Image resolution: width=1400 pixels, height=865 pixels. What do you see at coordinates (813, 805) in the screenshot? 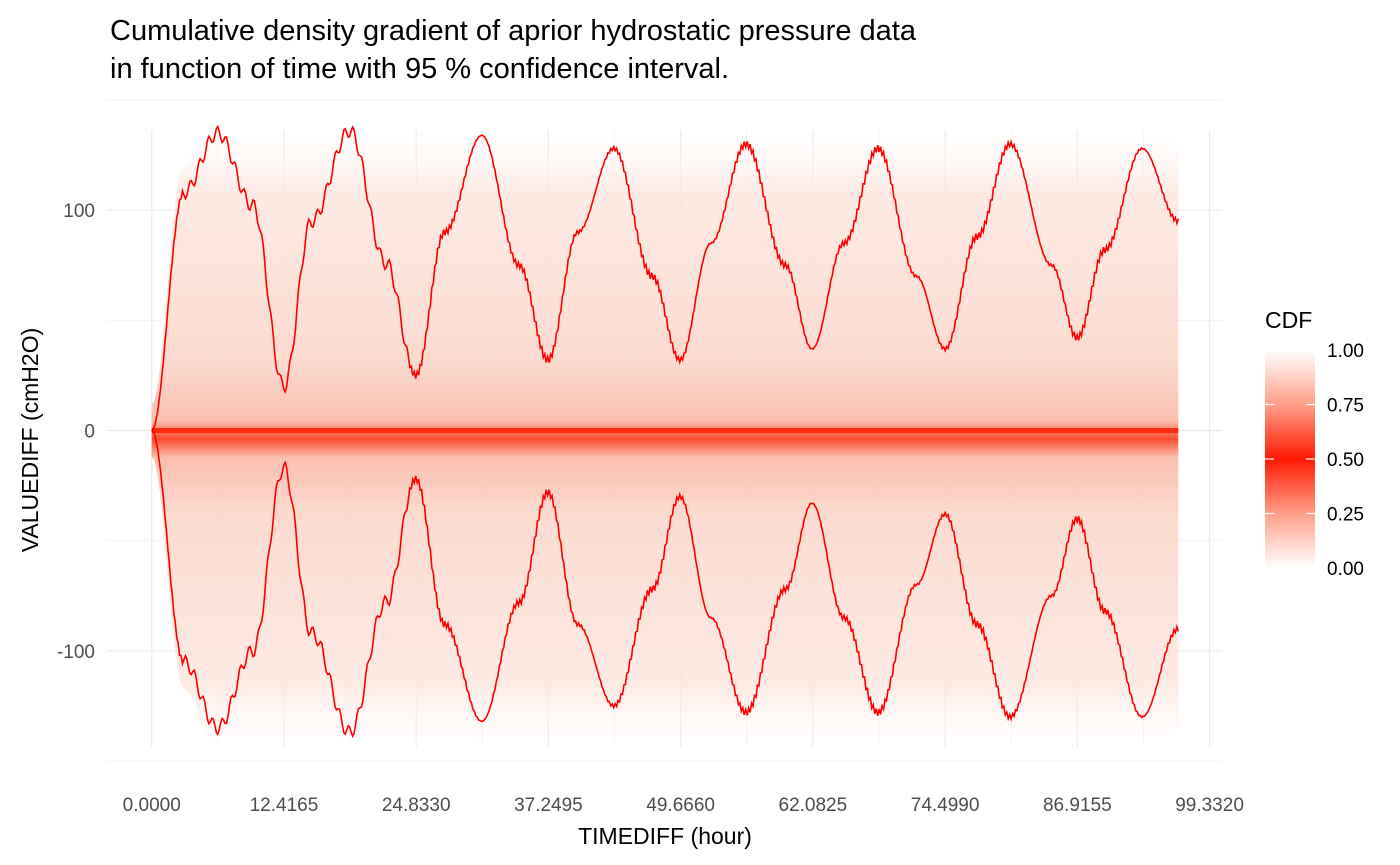
I see `x-tick-label: 62.0825` at bounding box center [813, 805].